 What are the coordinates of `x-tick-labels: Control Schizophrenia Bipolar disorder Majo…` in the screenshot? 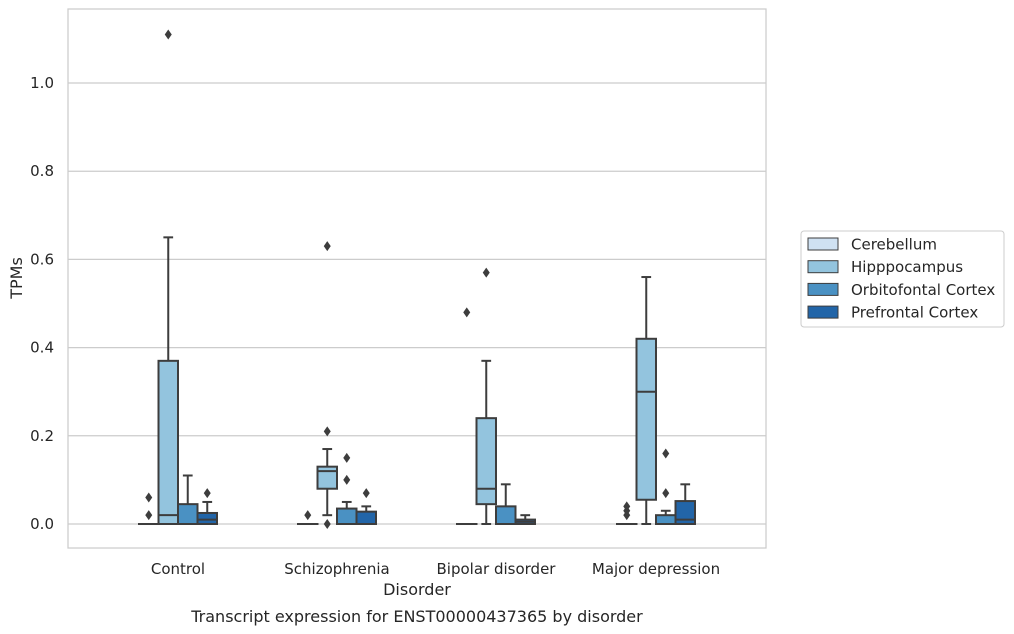 It's located at (435, 569).